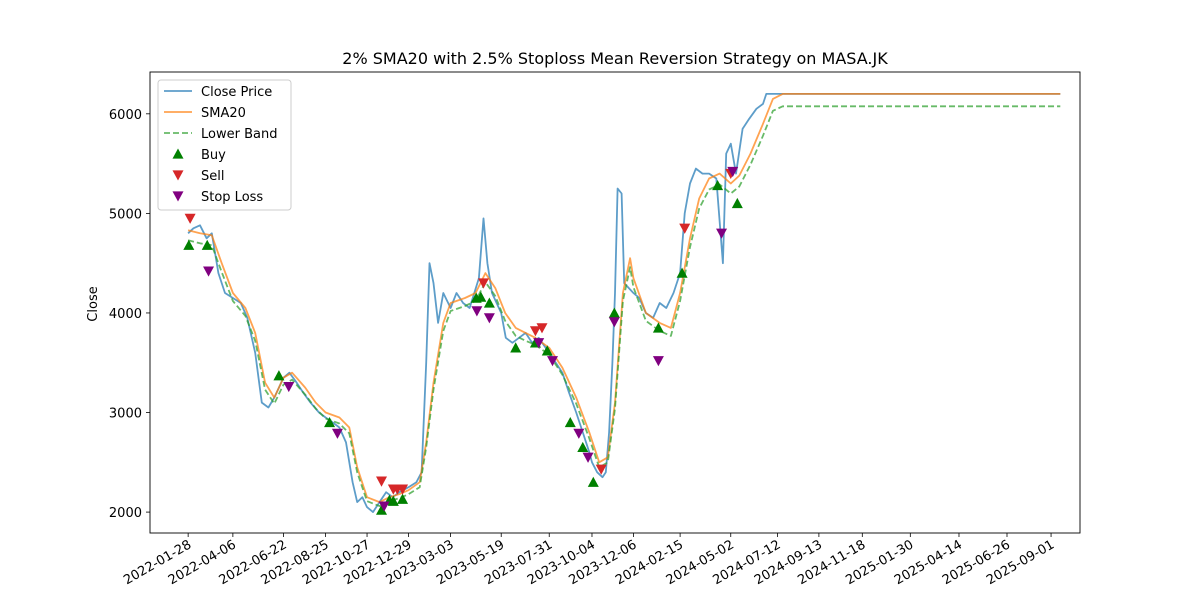 This screenshot has width=1200, height=600. Describe the element at coordinates (223, 113) in the screenshot. I see `legend-label-sma20: SMA20` at that location.